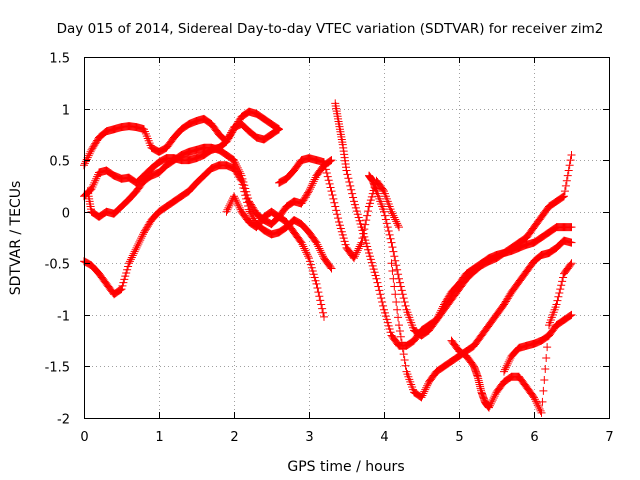 This screenshot has width=640, height=480. What do you see at coordinates (66, 214) in the screenshot?
I see `y-tick-label: 0` at bounding box center [66, 214].